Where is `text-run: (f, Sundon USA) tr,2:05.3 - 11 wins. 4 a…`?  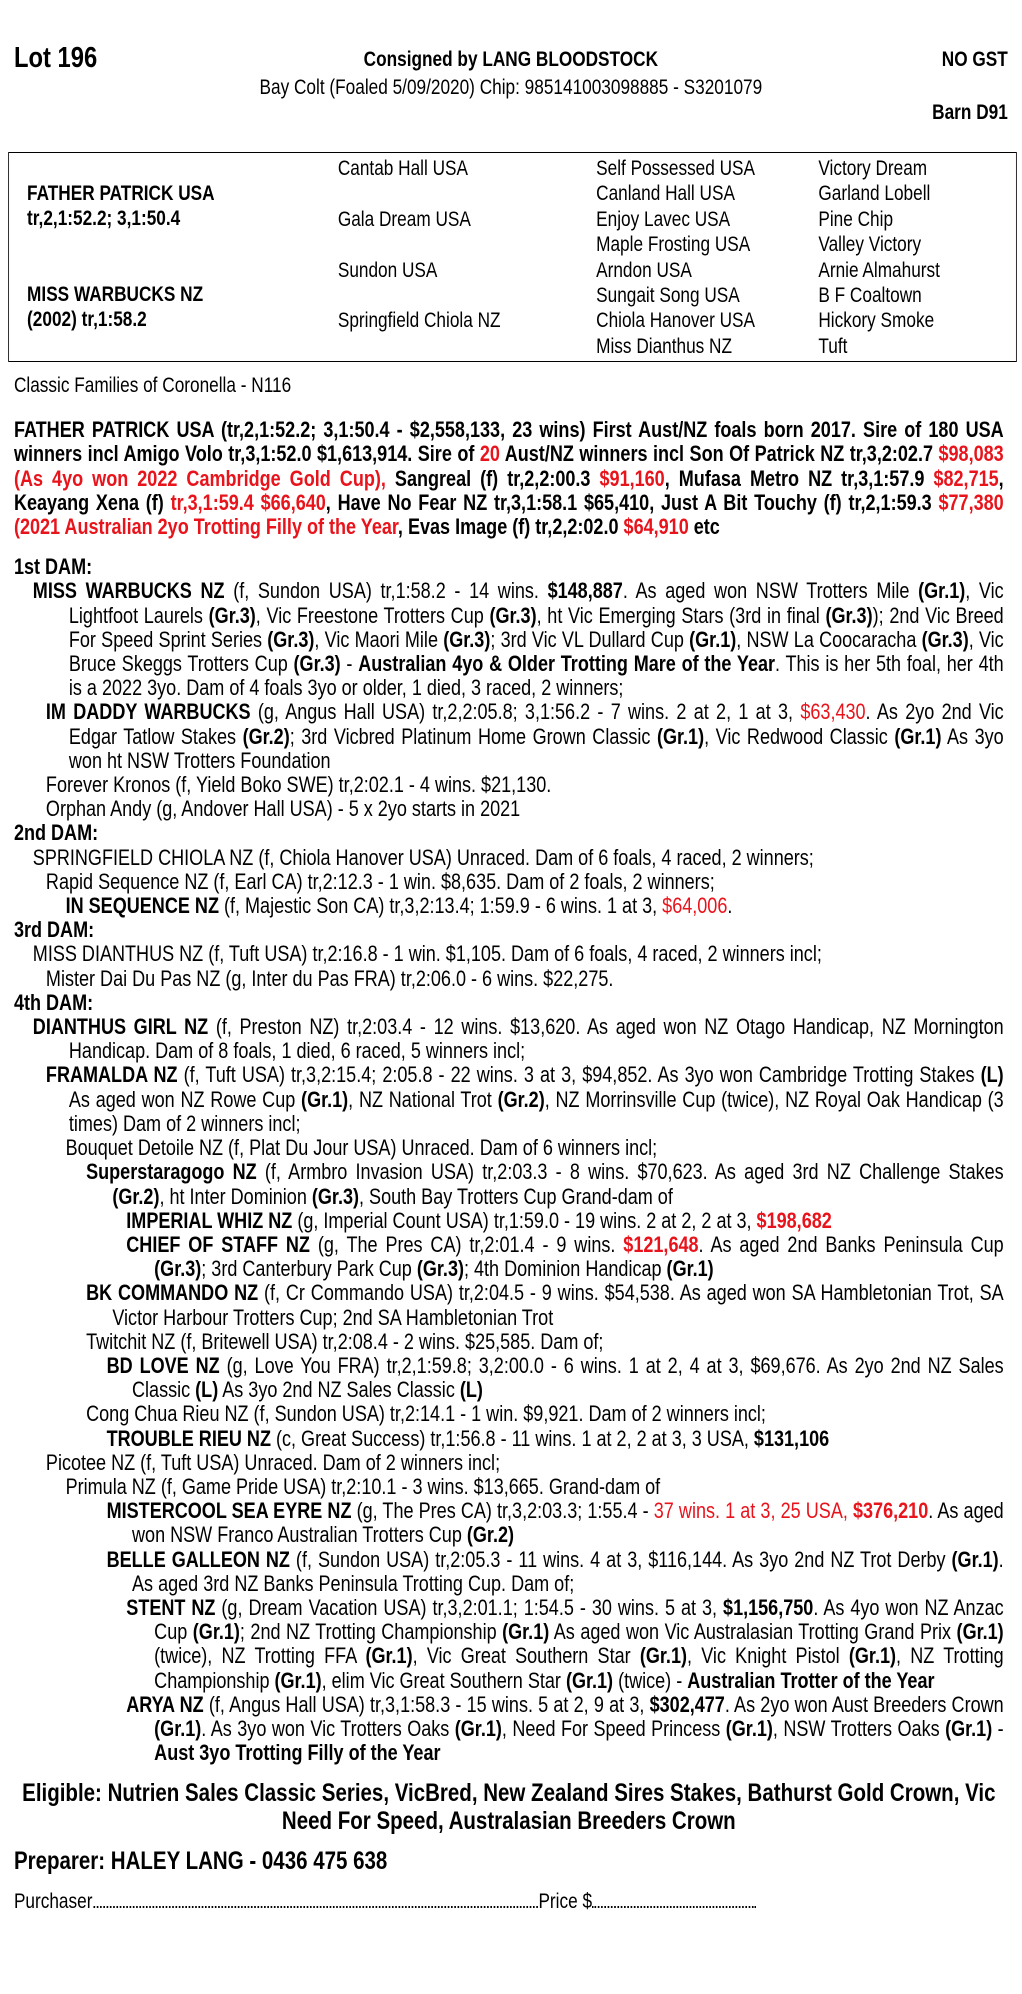
text-run: (f, Sundon USA) tr,2:05.3 - 11 wins. 4 a… is located at coordinates (620, 1559).